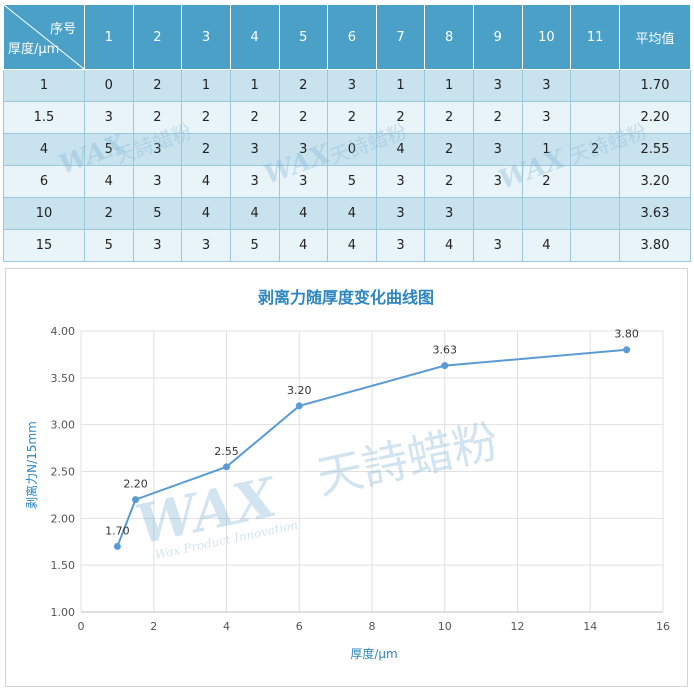  What do you see at coordinates (109, 37) in the screenshot?
I see `column-header: 1` at bounding box center [109, 37].